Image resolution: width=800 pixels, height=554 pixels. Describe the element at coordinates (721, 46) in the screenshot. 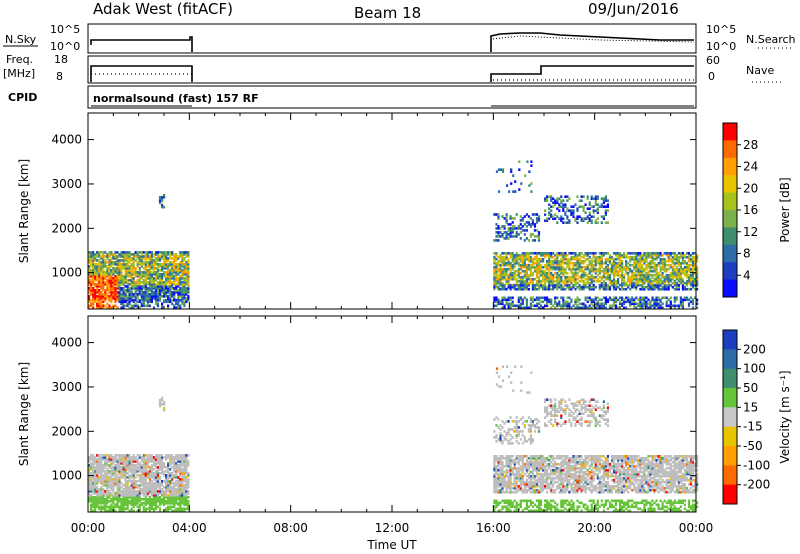

I see `nsearch-tick-bottom: 10^0` at that location.